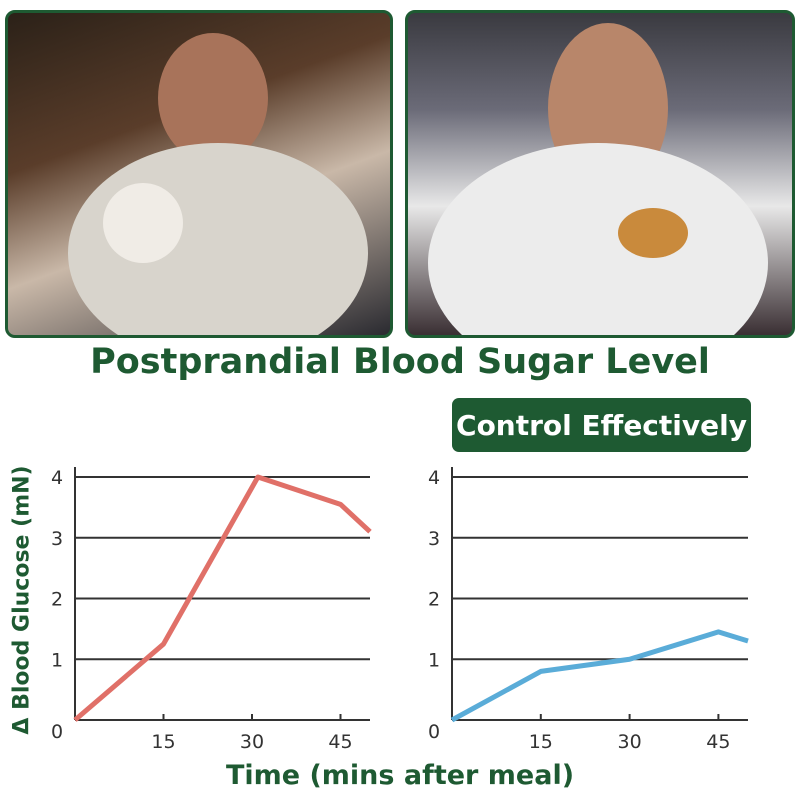  What do you see at coordinates (400, 775) in the screenshot?
I see `x-axis-label: Time (mins after meal)` at bounding box center [400, 775].